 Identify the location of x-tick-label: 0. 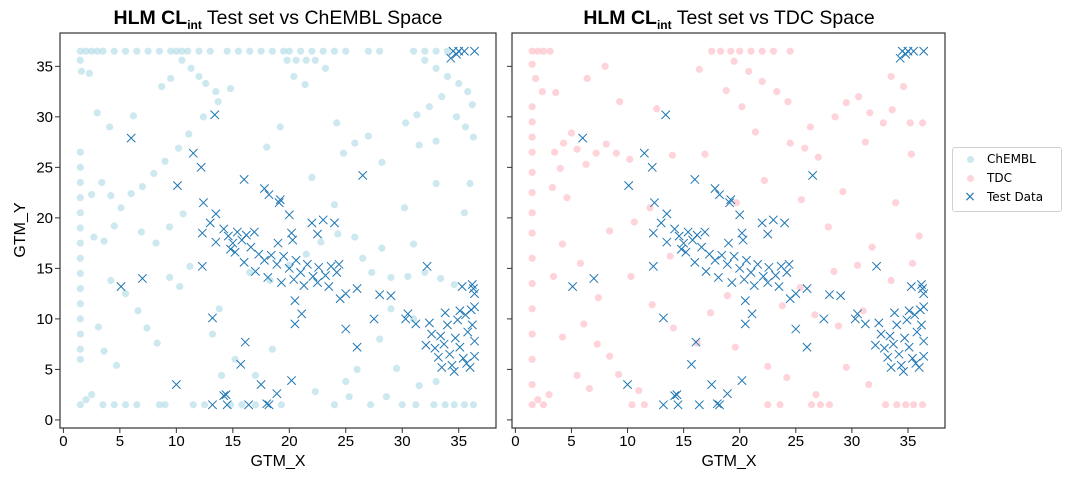
(63, 441).